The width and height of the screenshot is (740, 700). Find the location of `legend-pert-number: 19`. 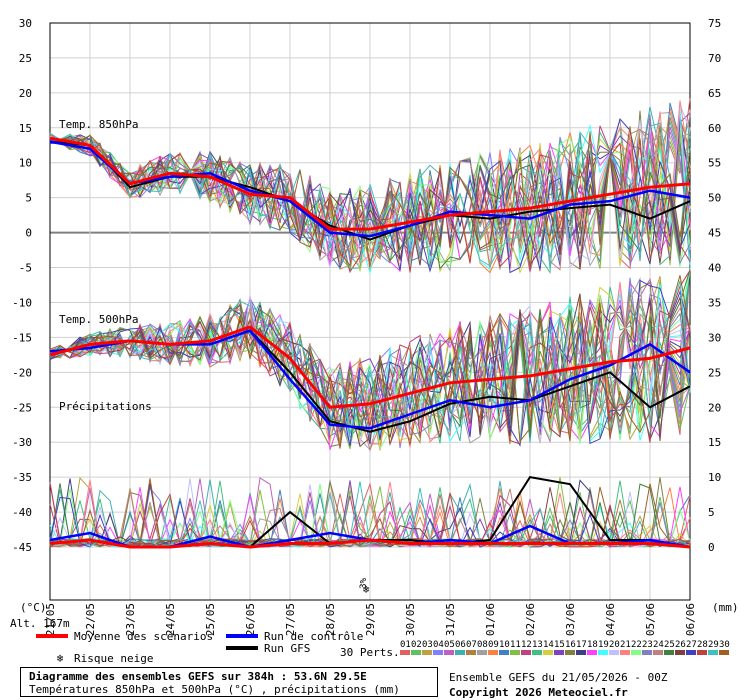

legend-pert-number: 19 is located at coordinates (603, 645).